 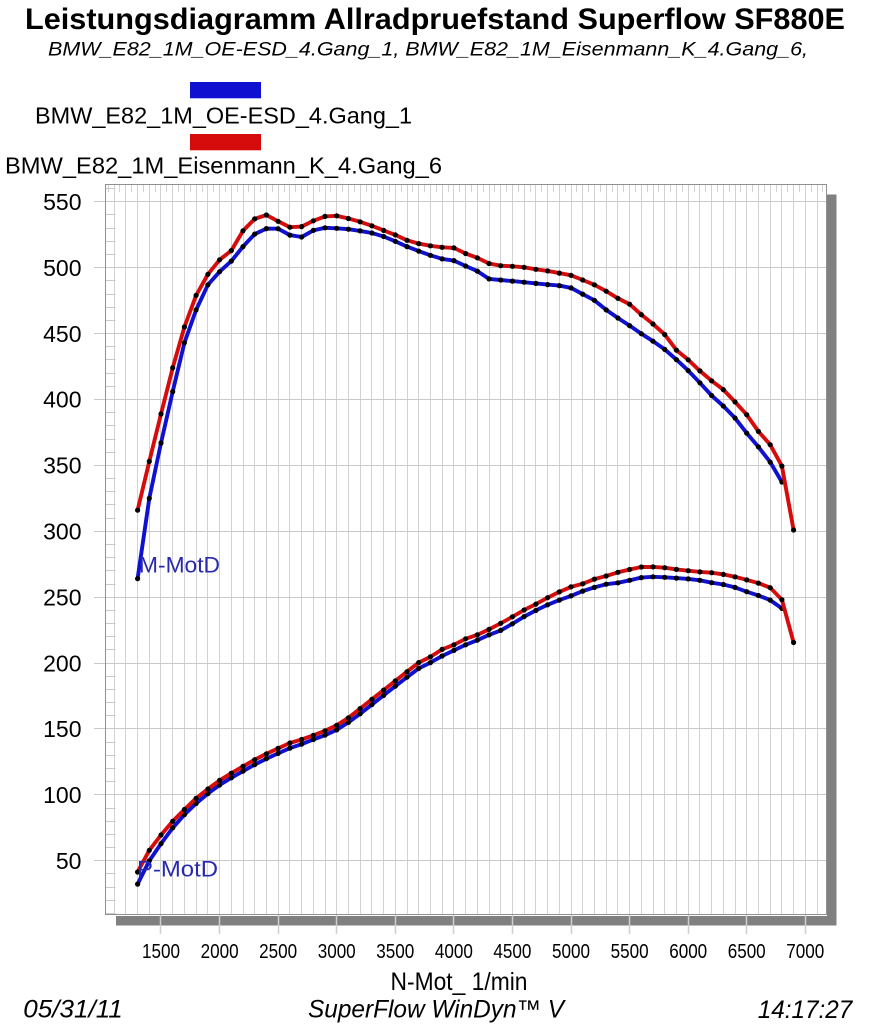 I want to click on svg-text: 4000, so click(x=454, y=951).